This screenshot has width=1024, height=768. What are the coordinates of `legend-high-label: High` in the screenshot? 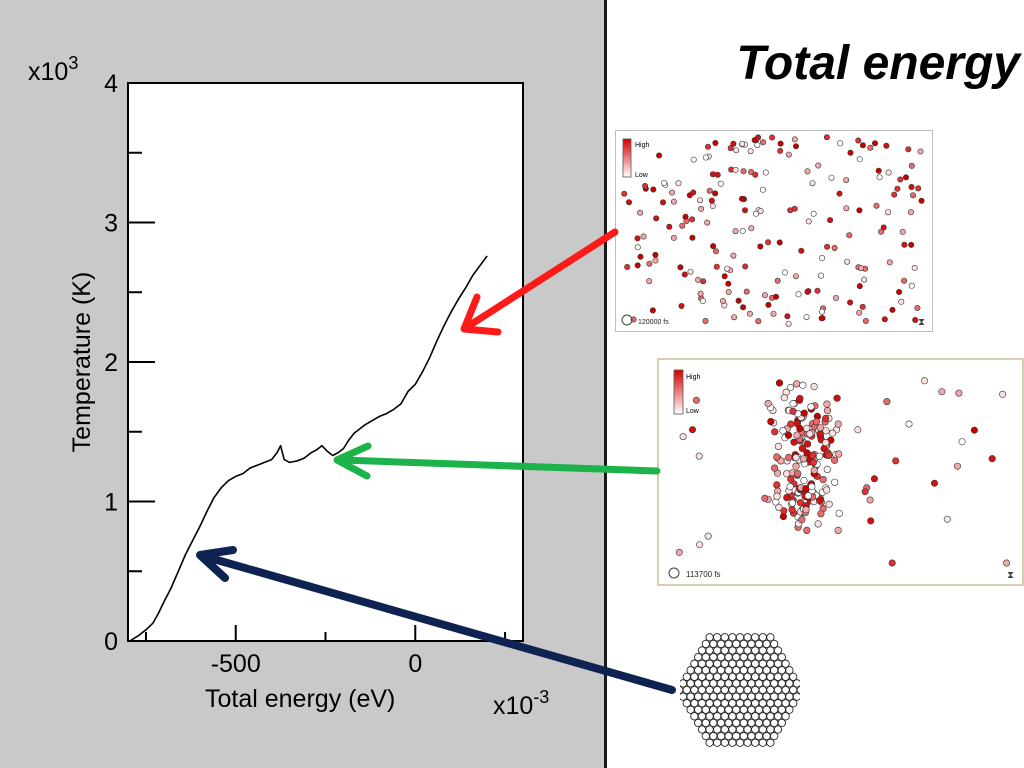 It's located at (693, 377).